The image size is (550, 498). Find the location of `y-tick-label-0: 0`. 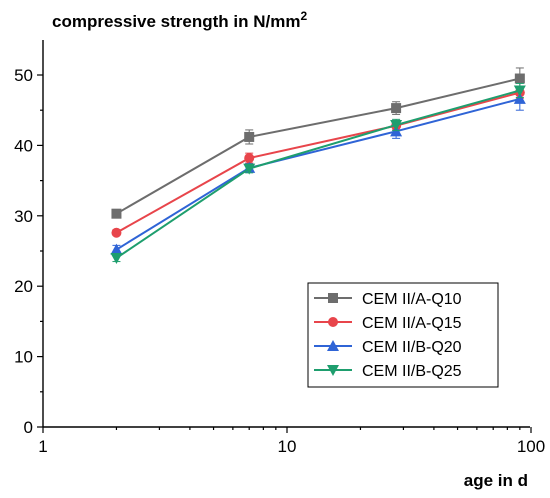

y-tick-label-0: 0 is located at coordinates (28, 427).